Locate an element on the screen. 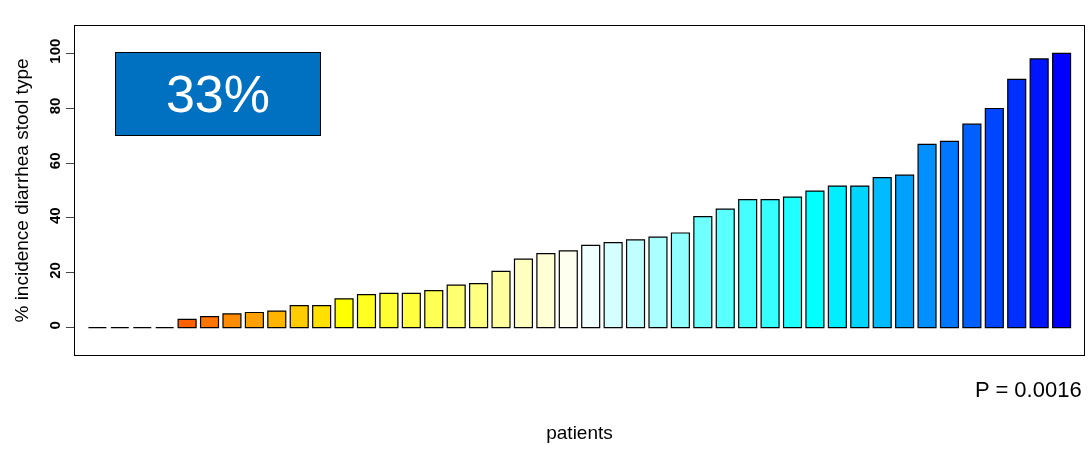 This screenshot has width=1088, height=449. y-tick-label: 40 is located at coordinates (54, 216).